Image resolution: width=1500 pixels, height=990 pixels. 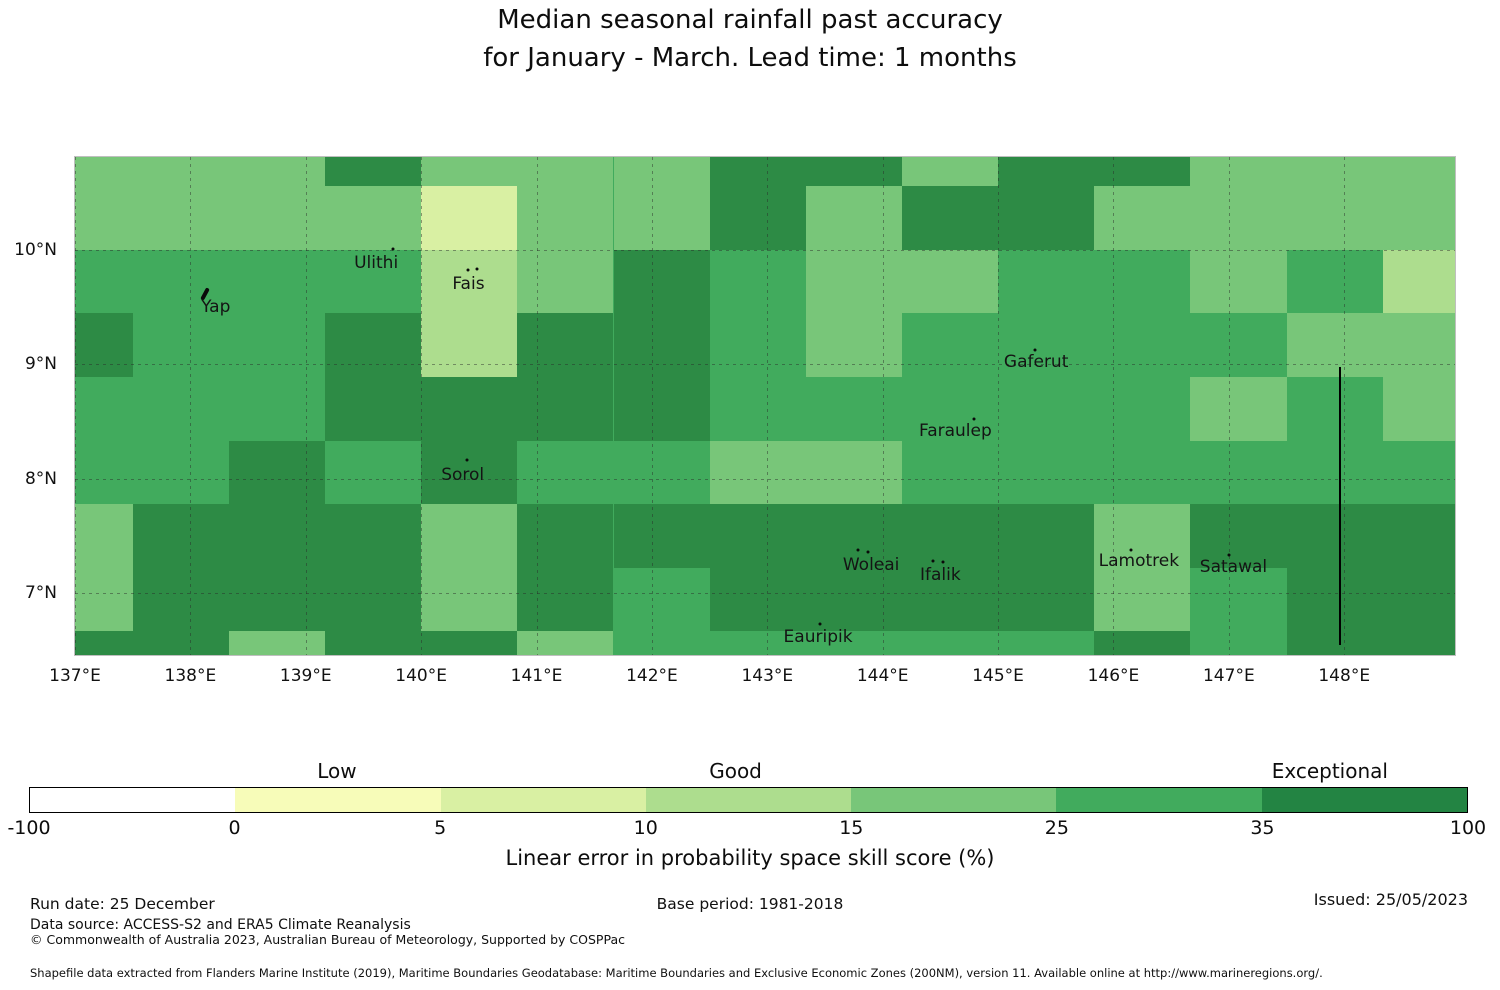 I want to click on x-axis-tick-label: 144°E, so click(x=882, y=676).